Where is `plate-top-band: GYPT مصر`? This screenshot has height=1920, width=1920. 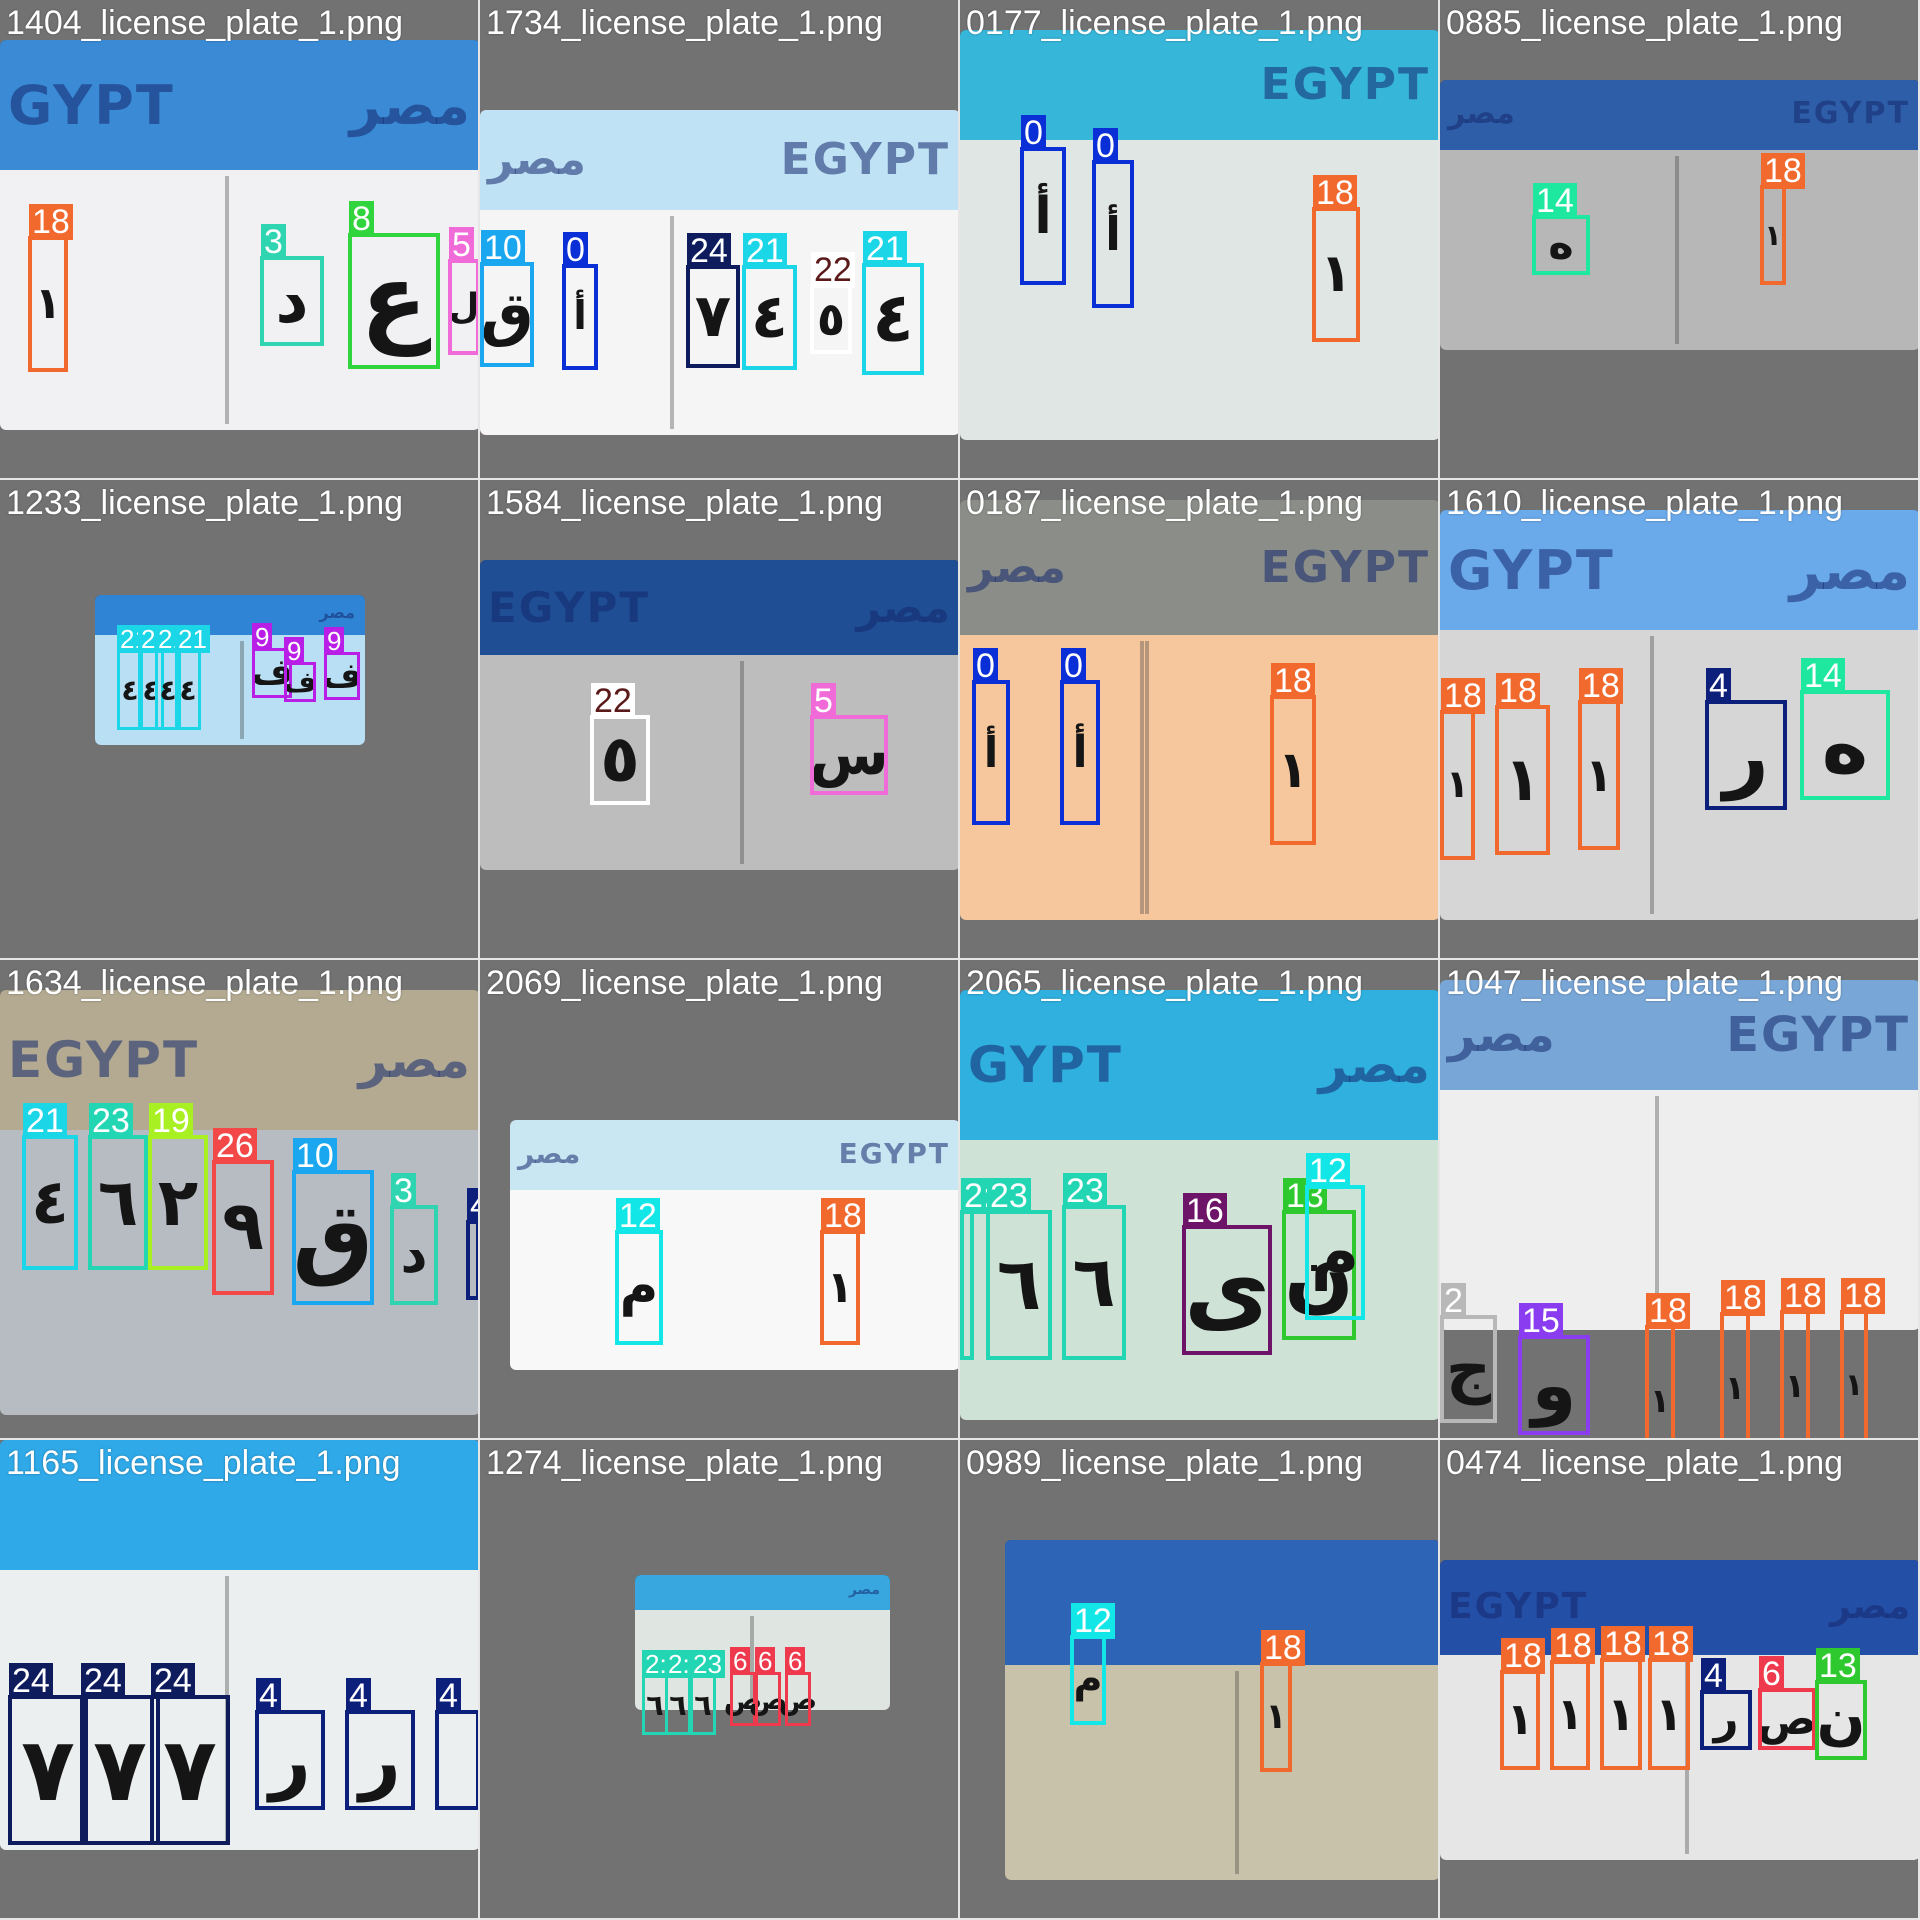
plate-top-band: GYPT مصر is located at coordinates (1679, 570).